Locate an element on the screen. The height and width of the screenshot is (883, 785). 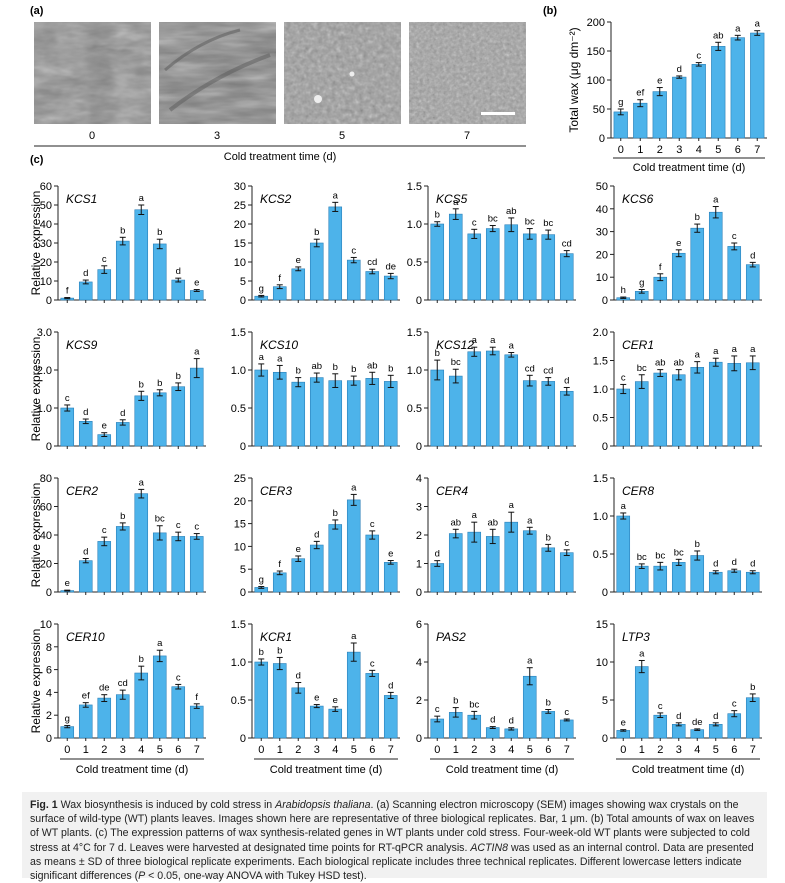
x-tick-label: 5 is located at coordinates (530, 750).